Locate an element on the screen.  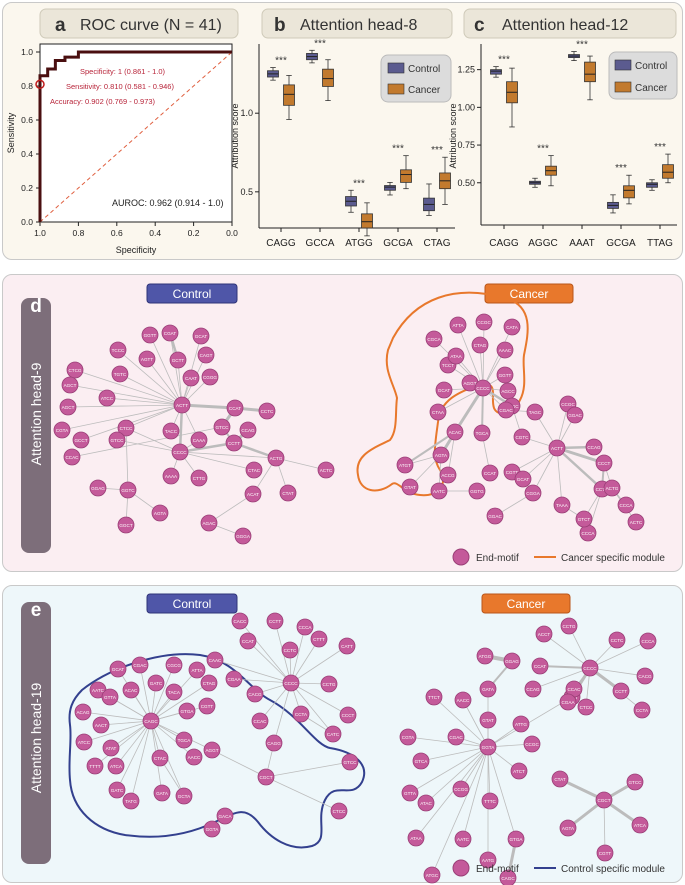
net-d-control-node-label: ACTT is located at coordinates (182, 405).